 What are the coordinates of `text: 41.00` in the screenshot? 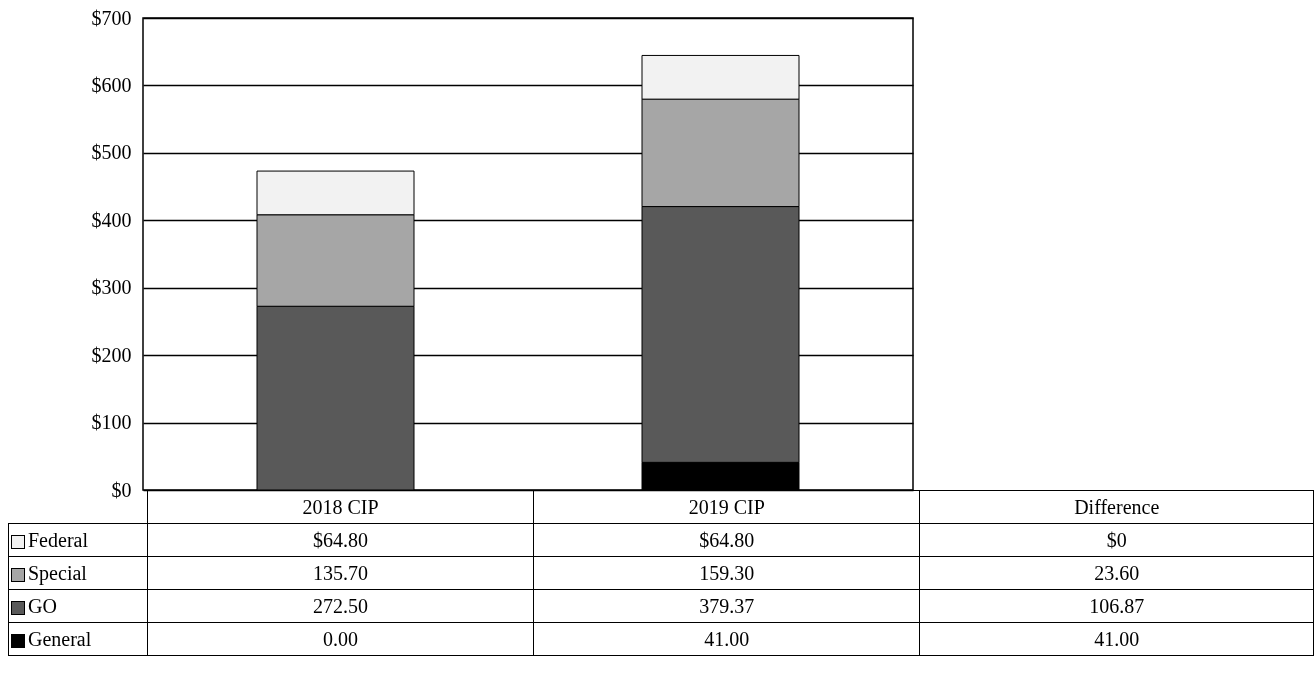 It's located at (1116, 639).